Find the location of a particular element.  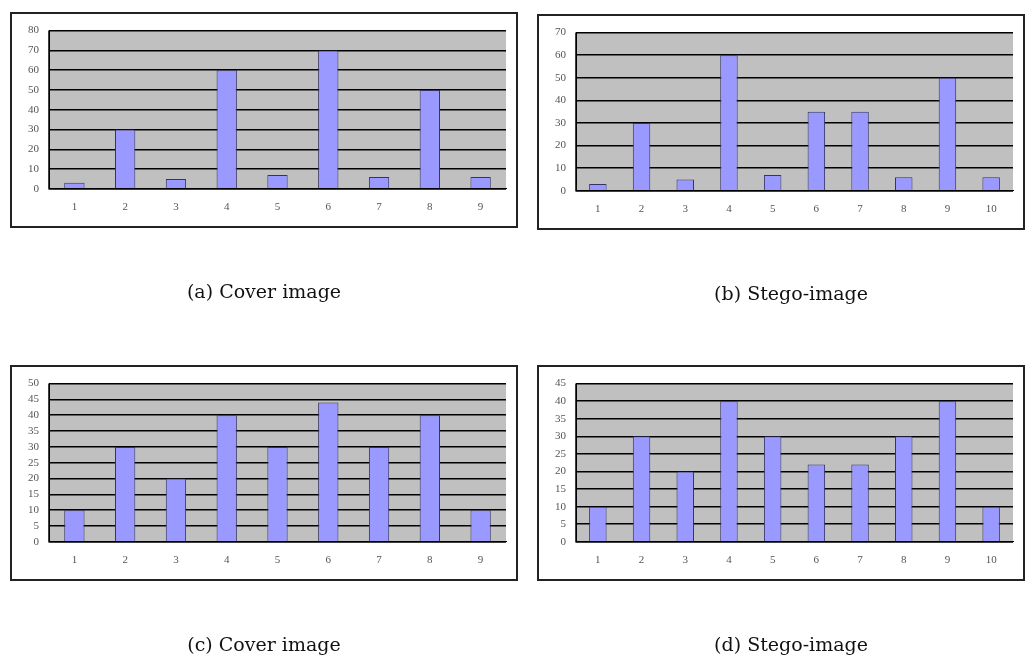

text: (c) Cover image is located at coordinates (264, 644).